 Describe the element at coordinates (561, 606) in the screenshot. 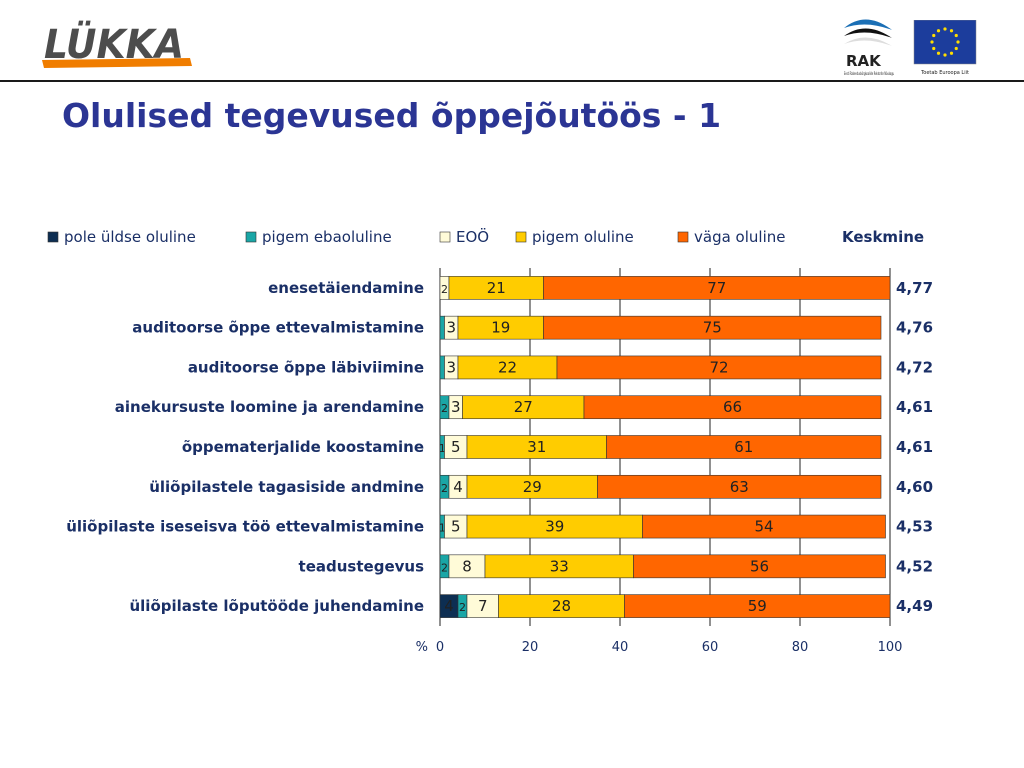

I see `bar-data-label: 28` at that location.